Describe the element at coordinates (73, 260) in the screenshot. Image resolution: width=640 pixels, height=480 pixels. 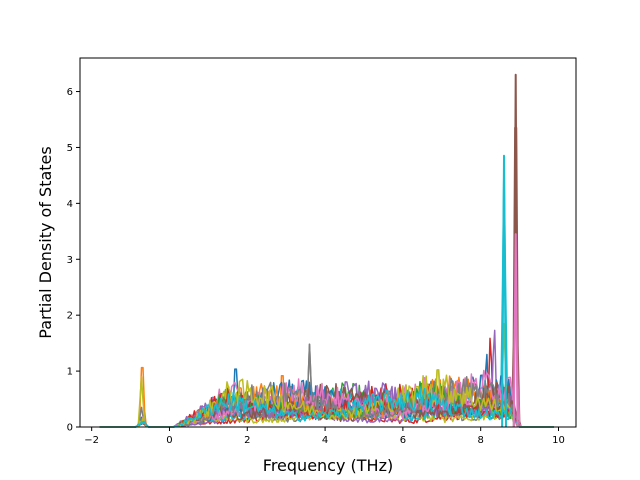
I see `y-axis-ticks: 0 1 2 3 4 5 6` at that location.